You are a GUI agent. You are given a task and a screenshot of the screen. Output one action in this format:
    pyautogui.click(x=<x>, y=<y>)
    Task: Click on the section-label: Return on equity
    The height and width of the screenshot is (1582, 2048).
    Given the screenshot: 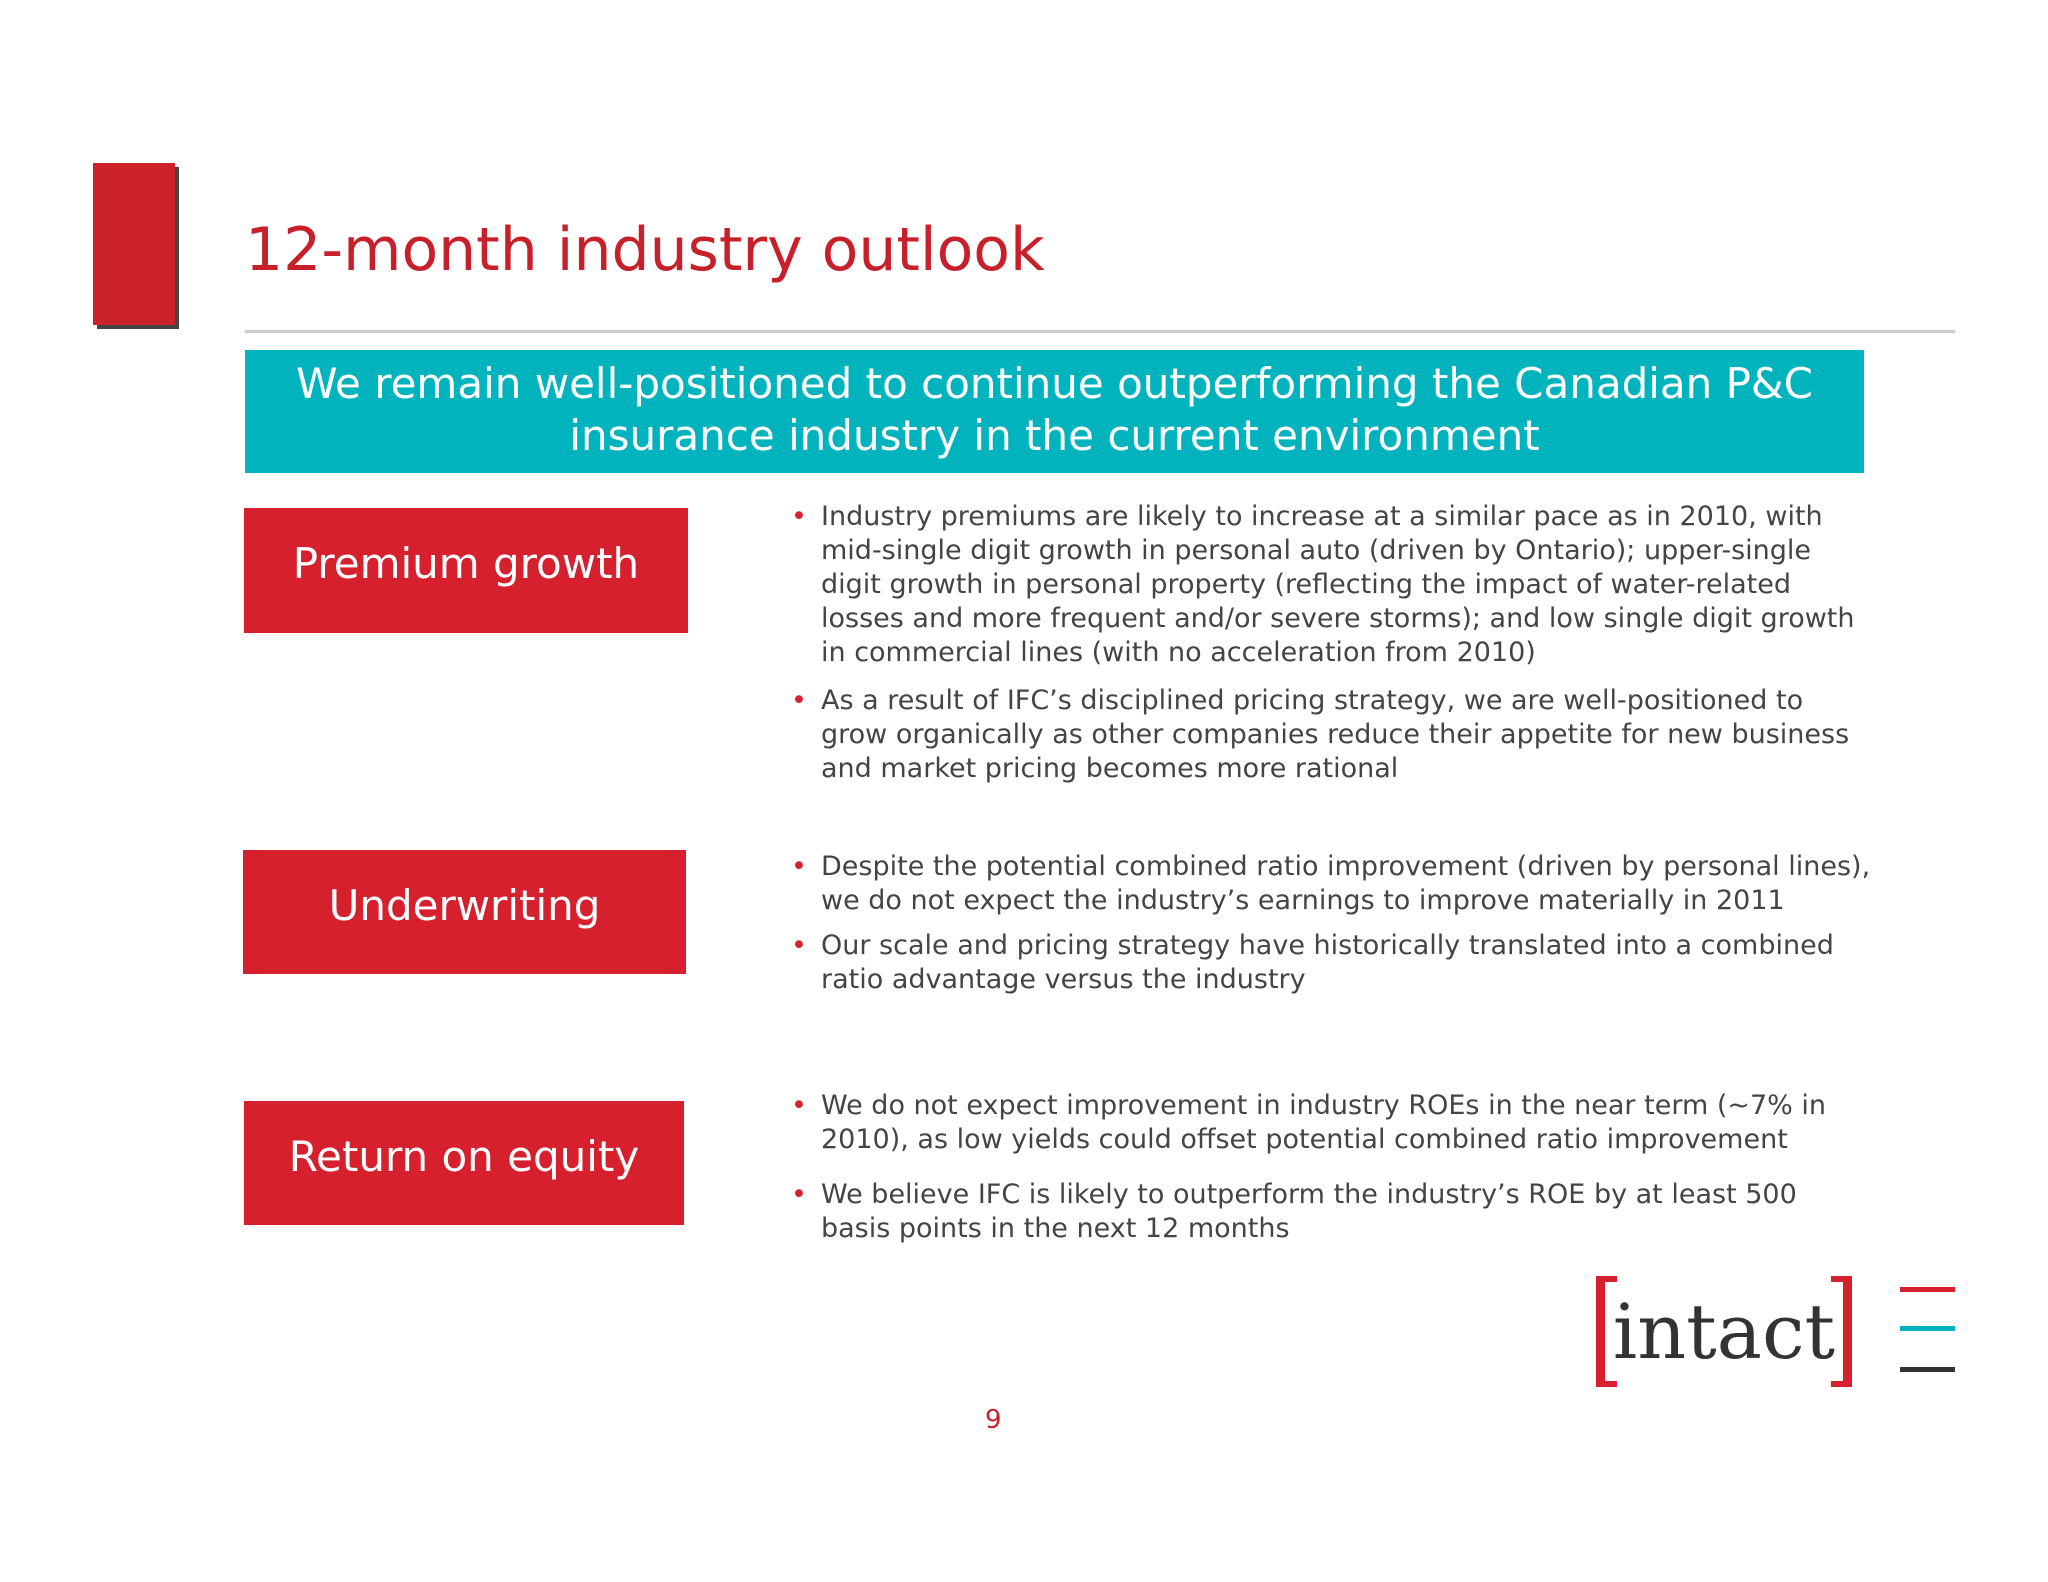 What is the action you would take?
    pyautogui.click(x=464, y=1163)
    